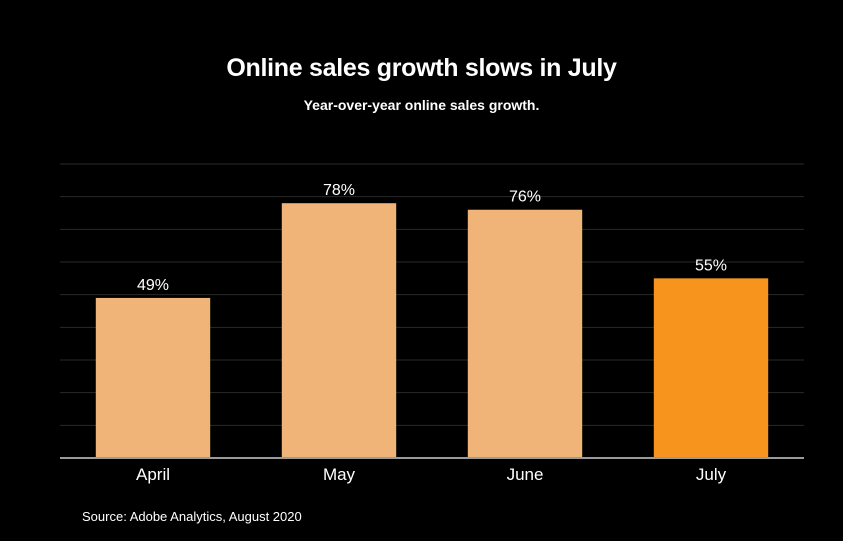 The width and height of the screenshot is (843, 541). I want to click on data-label: 55%, so click(711, 265).